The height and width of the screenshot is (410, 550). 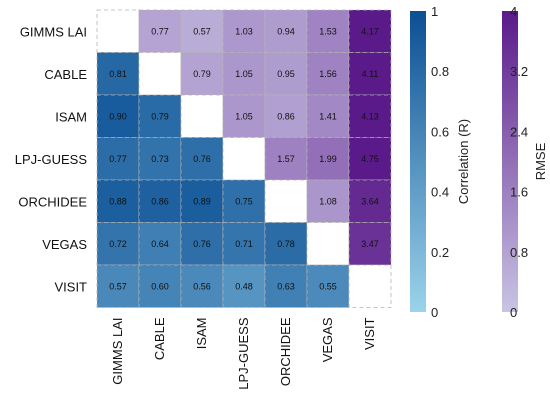 I want to click on column-label: VEGAS, so click(x=327, y=339).